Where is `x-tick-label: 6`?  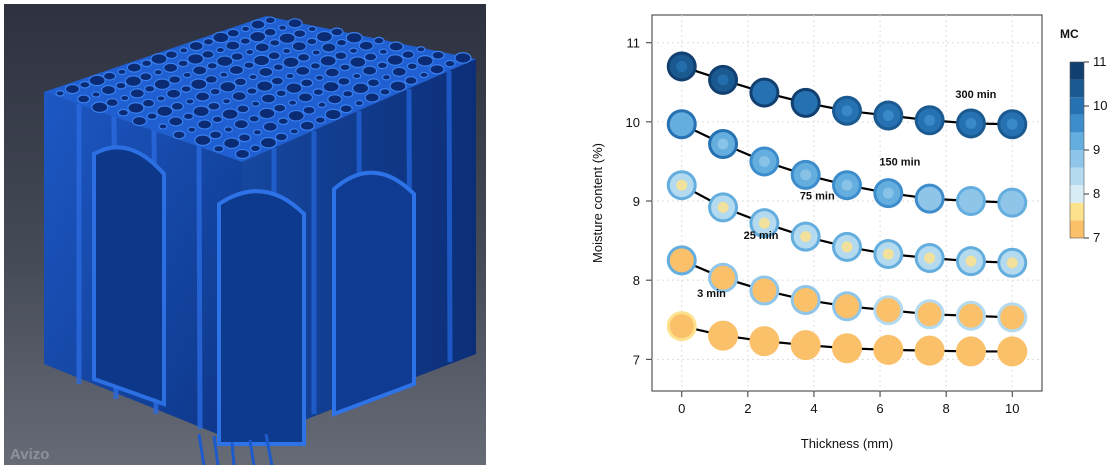
x-tick-label: 6 is located at coordinates (879, 408).